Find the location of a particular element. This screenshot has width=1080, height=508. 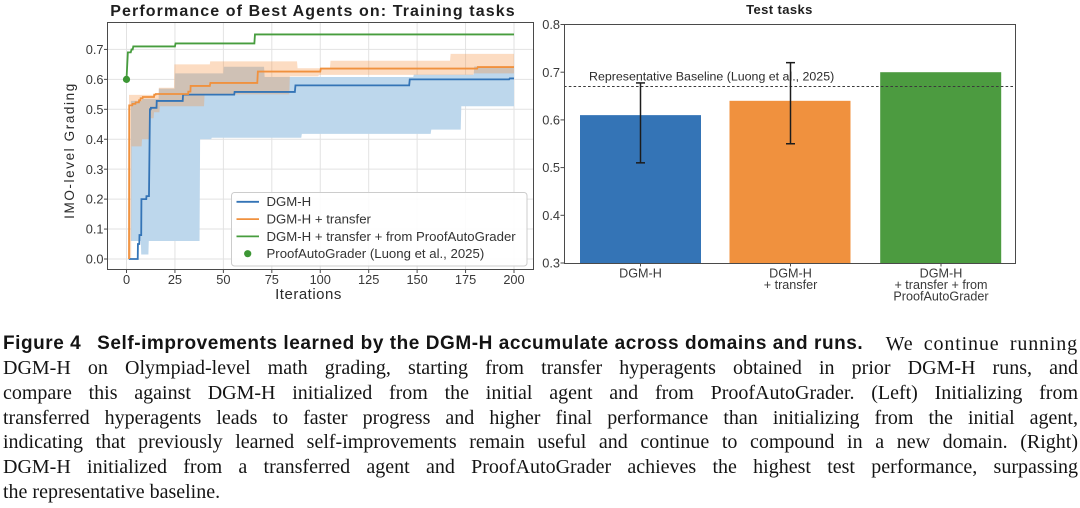

svg-text: Iterations is located at coordinates (308, 294).